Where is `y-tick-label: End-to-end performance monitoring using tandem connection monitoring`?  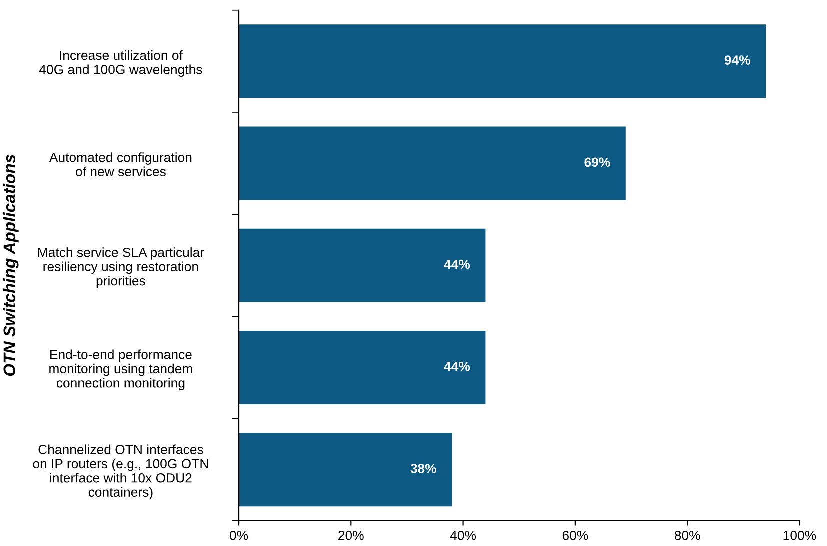
y-tick-label: End-to-end performance monitoring using tandem connection monitoring is located at coordinates (121, 370).